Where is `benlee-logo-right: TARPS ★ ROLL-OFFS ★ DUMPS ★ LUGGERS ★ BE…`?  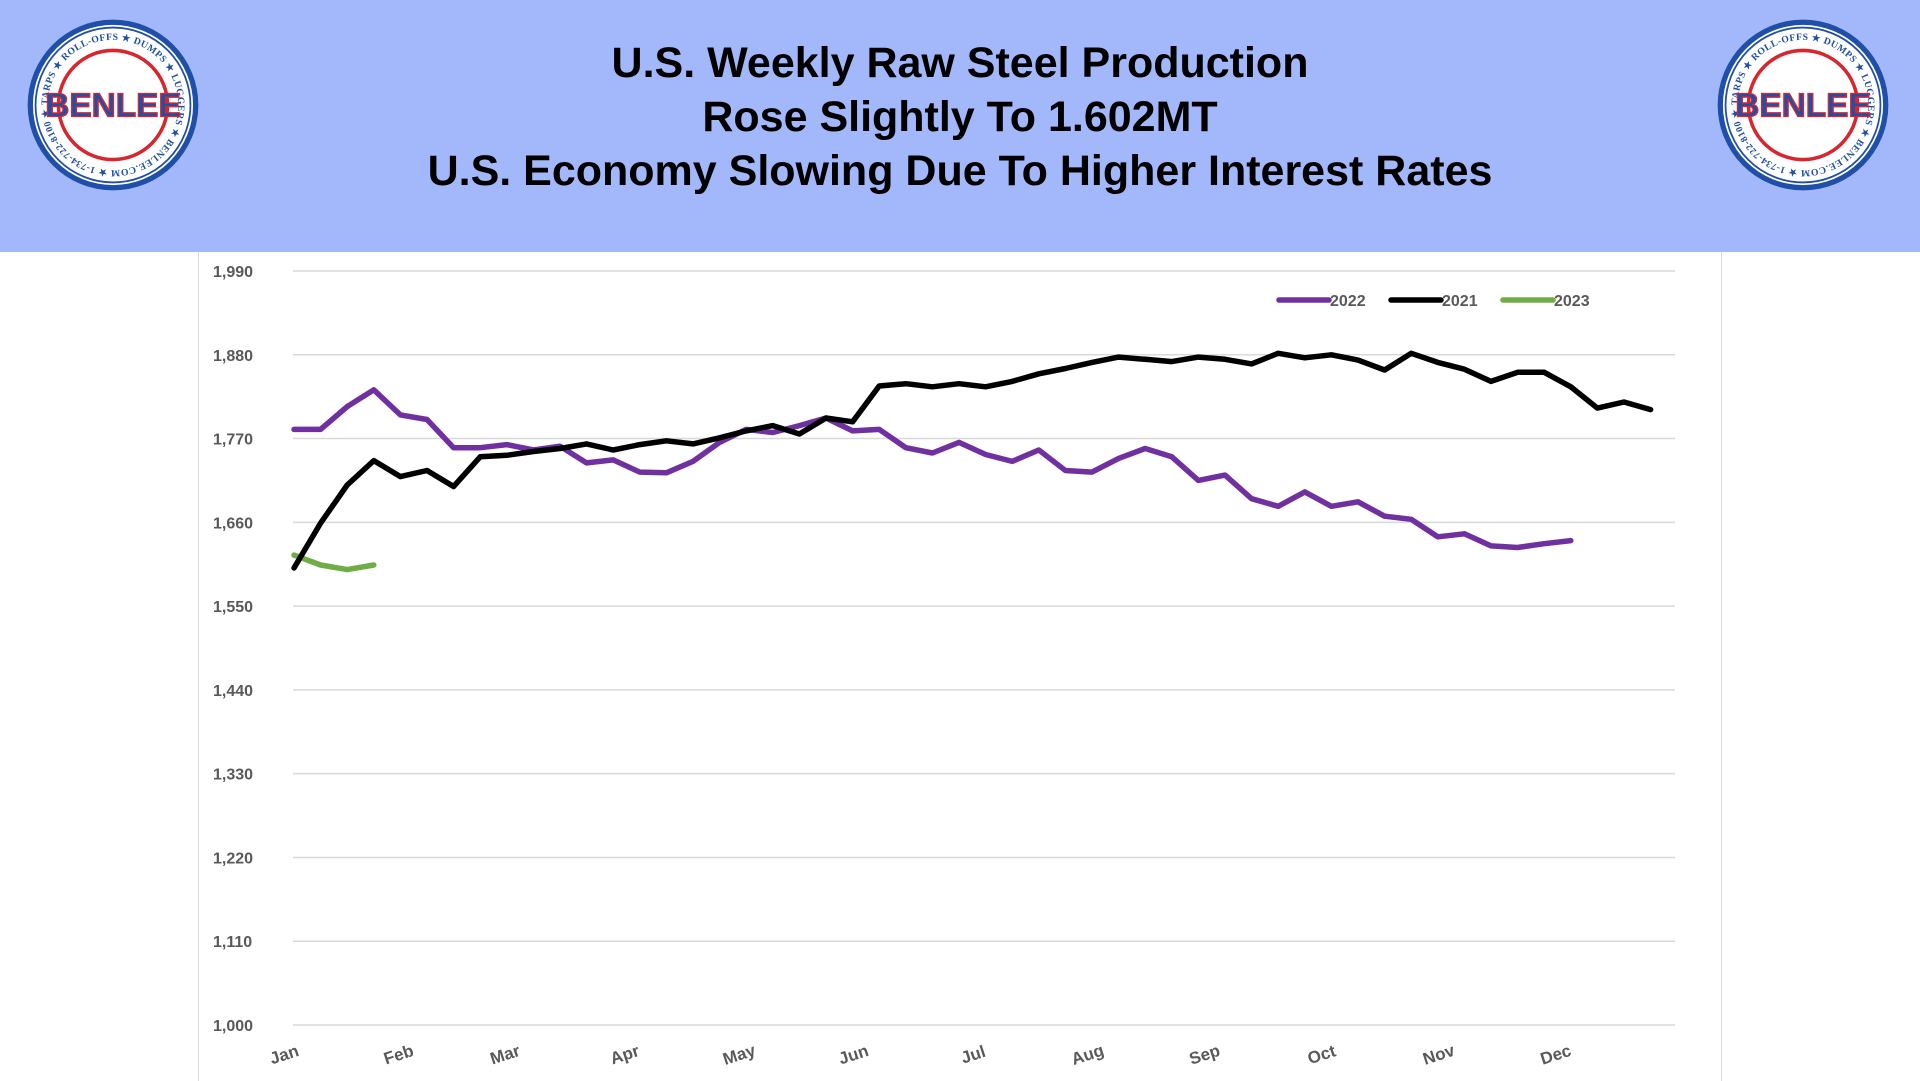 benlee-logo-right: TARPS ★ ROLL-OFFS ★ DUMPS ★ LUGGERS ★ BE… is located at coordinates (1802, 104).